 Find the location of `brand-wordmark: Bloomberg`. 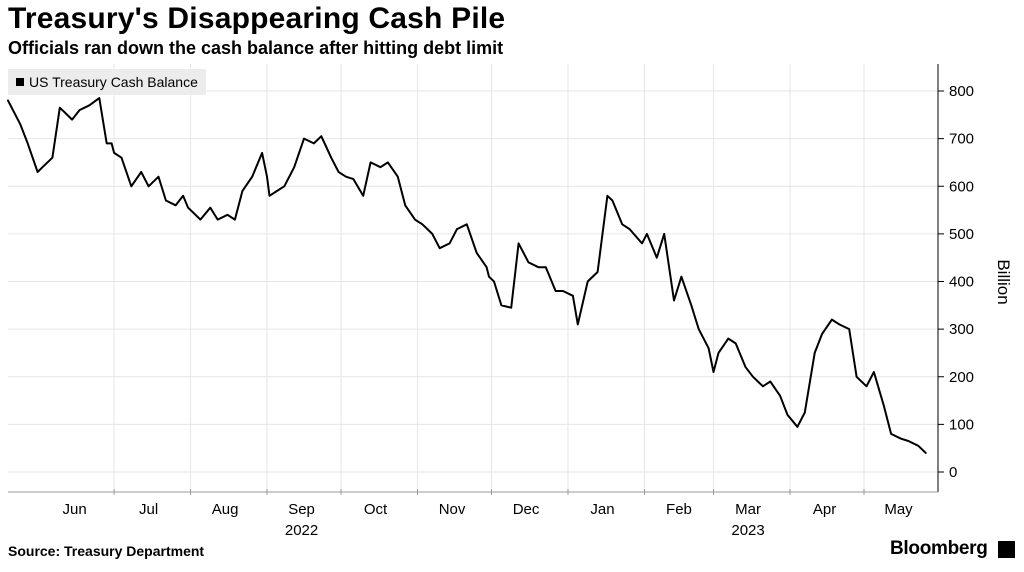

brand-wordmark: Bloomberg is located at coordinates (939, 548).